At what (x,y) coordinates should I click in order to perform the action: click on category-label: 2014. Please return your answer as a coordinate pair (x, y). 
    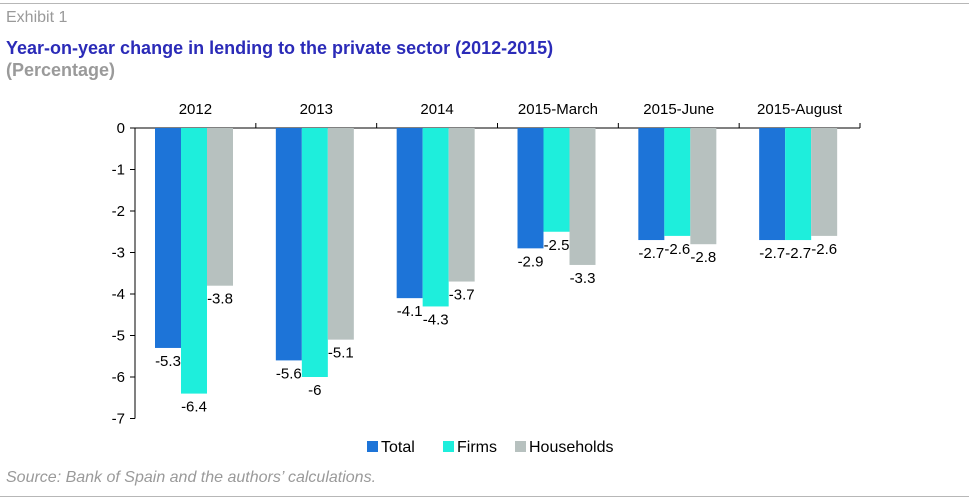
    Looking at the image, I should click on (436, 109).